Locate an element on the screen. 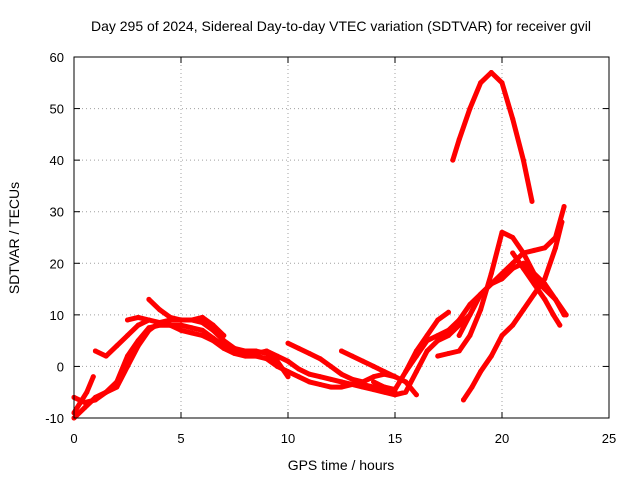 The image size is (640, 480). y-axis-label: SDTVAR / TECUs is located at coordinates (14, 238).